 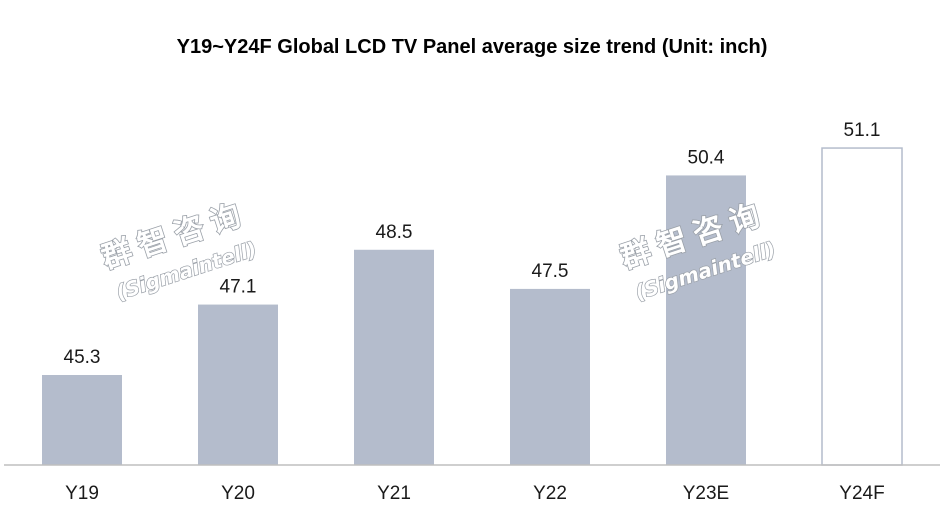 I want to click on value-label-y19: 45.3, so click(x=82, y=357).